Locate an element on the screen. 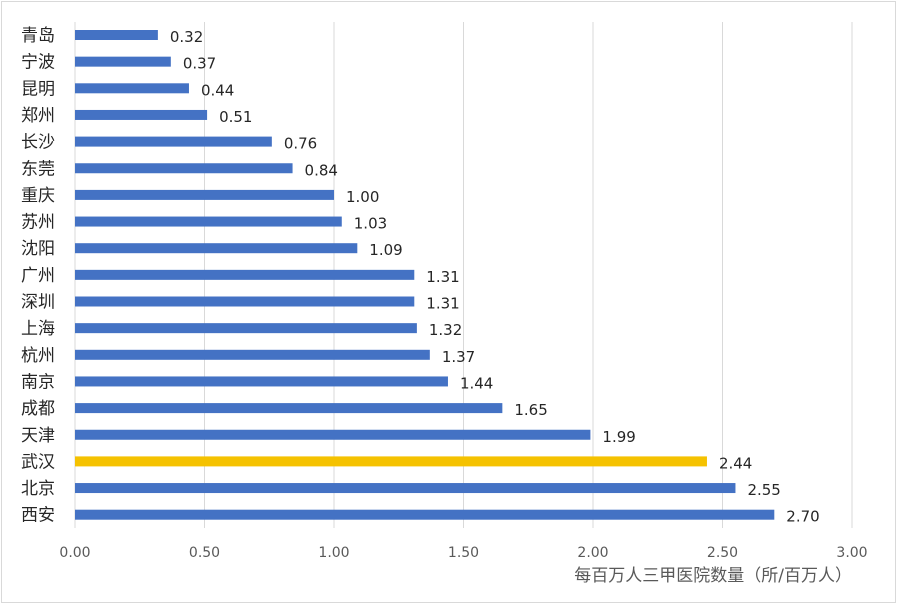 This screenshot has height=606, width=899. category-label: 沈阳 is located at coordinates (38, 249).